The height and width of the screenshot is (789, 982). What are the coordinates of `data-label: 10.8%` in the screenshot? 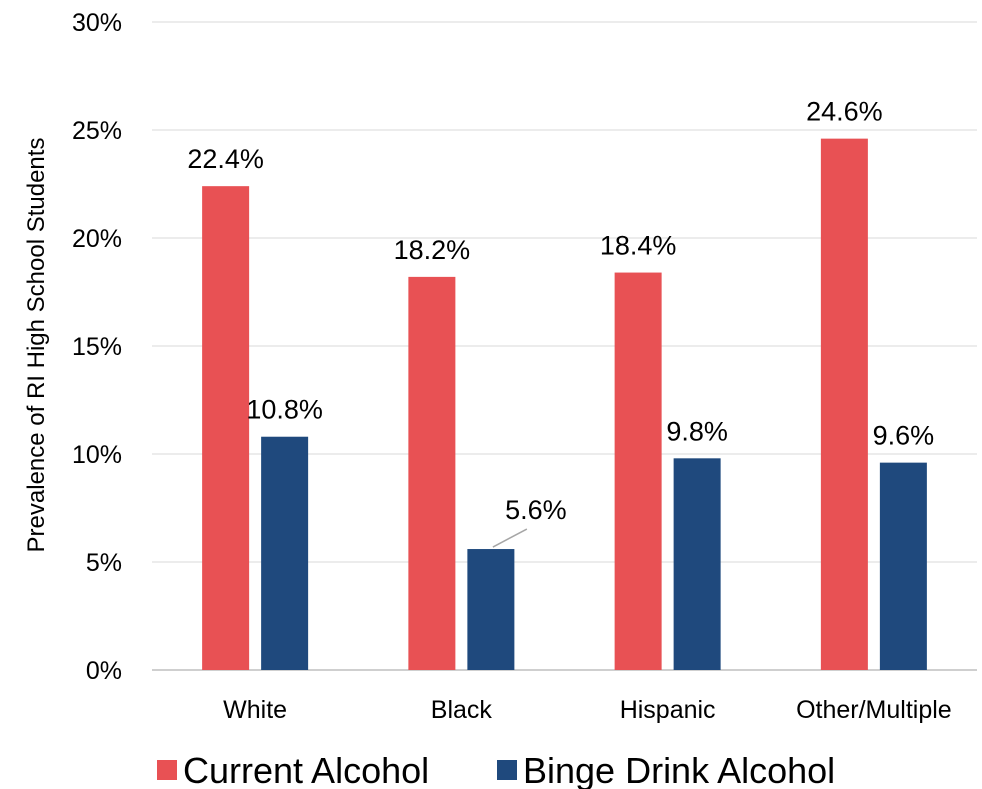 It's located at (284, 410).